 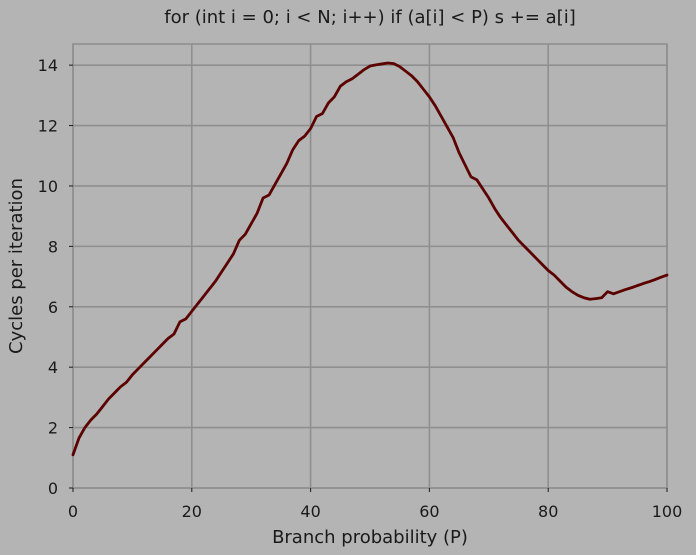 What do you see at coordinates (48, 65) in the screenshot?
I see `y-tick-label: 14` at bounding box center [48, 65].